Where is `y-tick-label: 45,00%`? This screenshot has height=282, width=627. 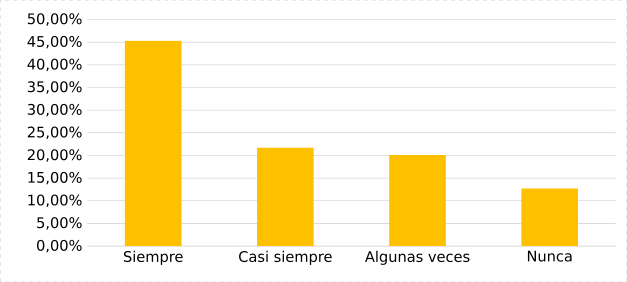
y-tick-label: 45,00% is located at coordinates (54, 42).